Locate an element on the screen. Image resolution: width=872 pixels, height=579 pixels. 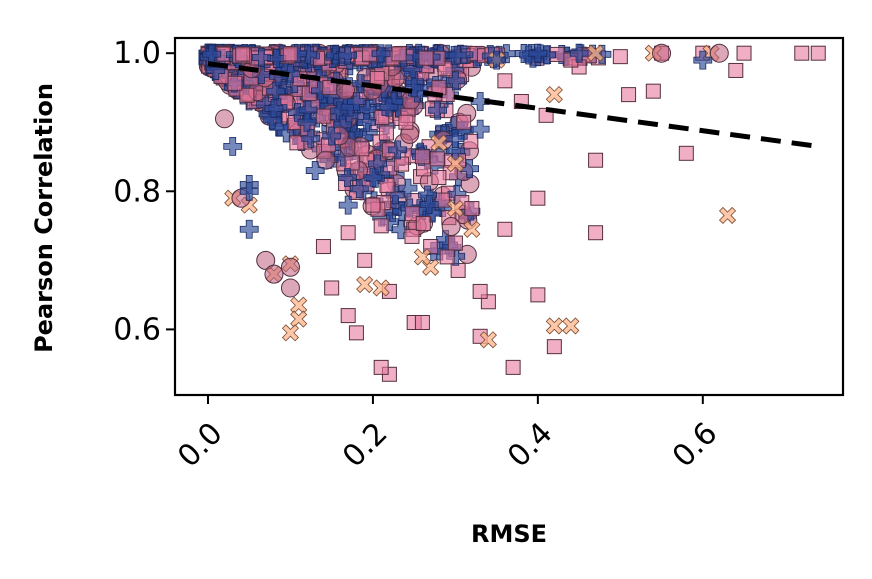
y-axis-ticks: 0.6 0.8 1.0 is located at coordinates (144, 191).